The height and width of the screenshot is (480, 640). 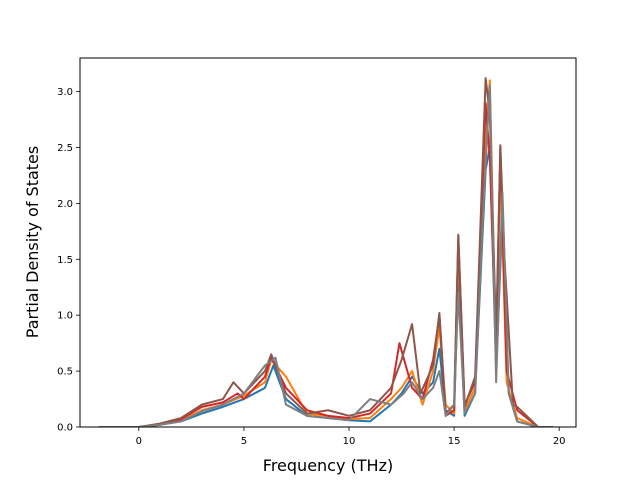 What do you see at coordinates (454, 441) in the screenshot?
I see `x-tick-label: 15` at bounding box center [454, 441].